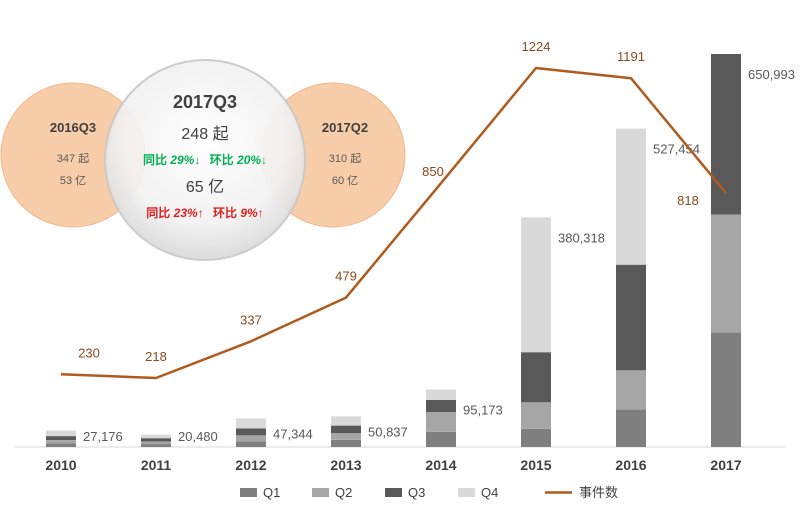  What do you see at coordinates (346, 276) in the screenshot?
I see `event-count-label-2013: 479` at bounding box center [346, 276].